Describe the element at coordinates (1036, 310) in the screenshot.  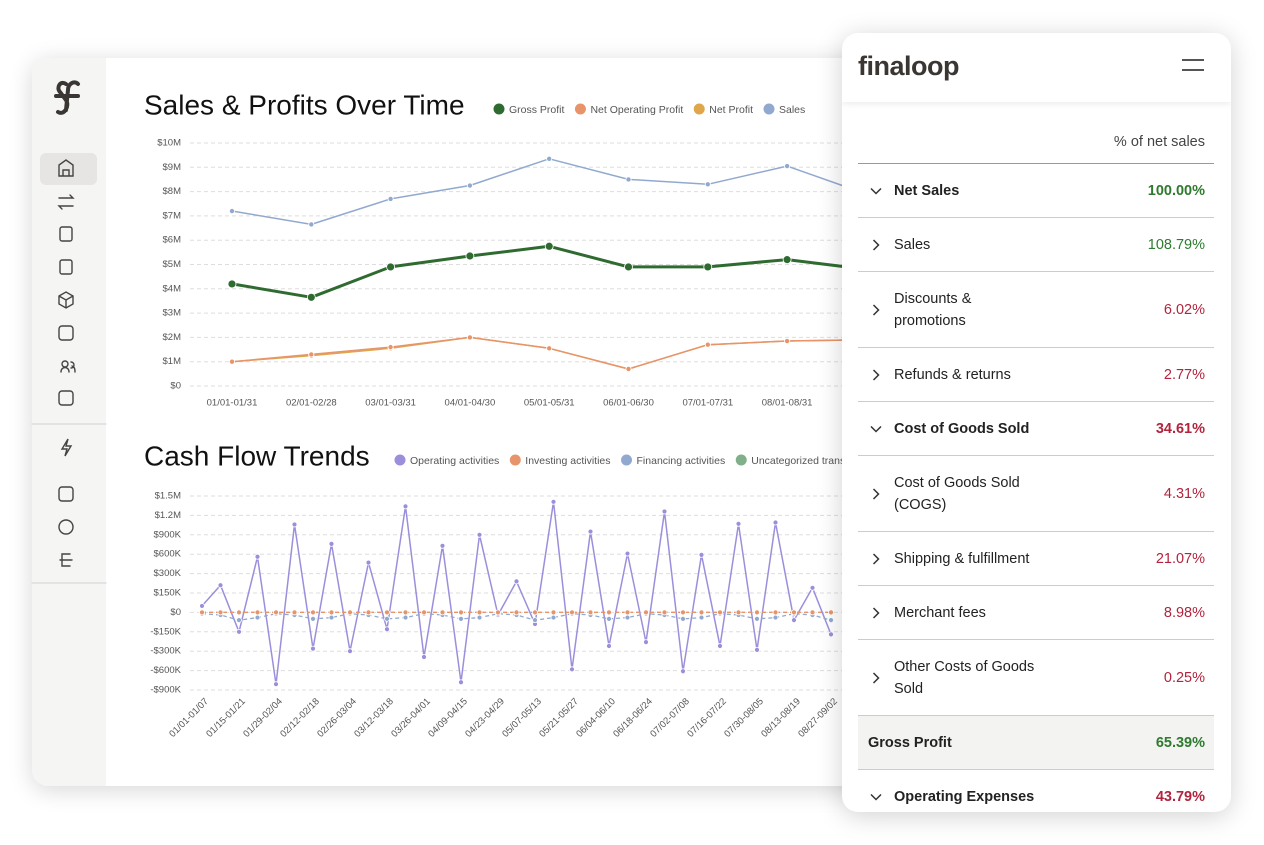
I see `pl-row: Discounts & promotions 6.02%` at that location.